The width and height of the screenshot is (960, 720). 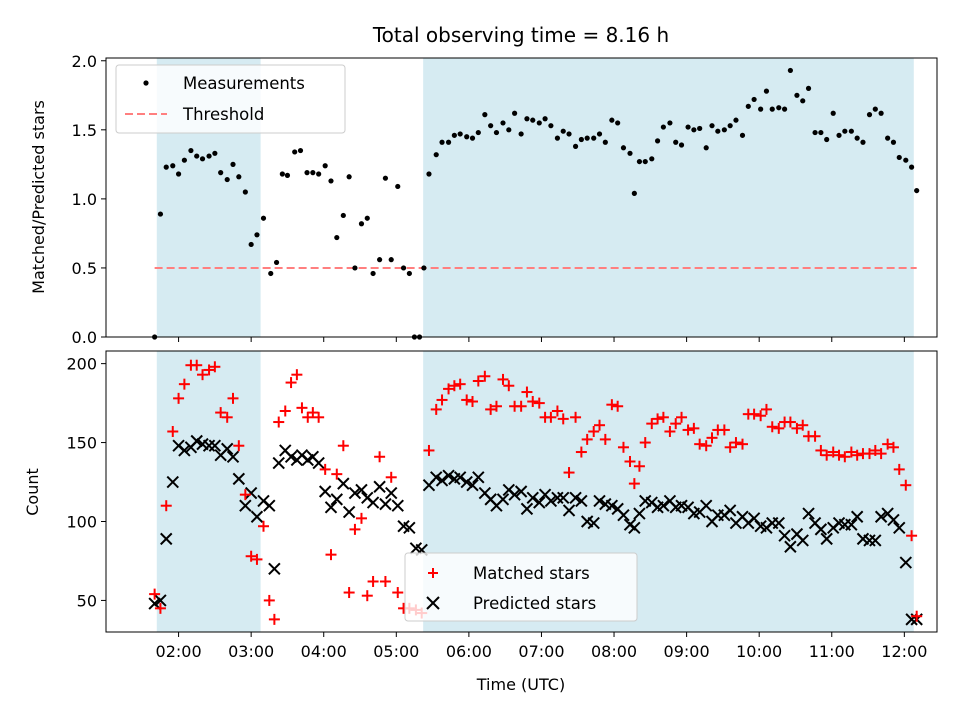 What do you see at coordinates (433, 573) in the screenshot?
I see `legend-matched-marker` at bounding box center [433, 573].